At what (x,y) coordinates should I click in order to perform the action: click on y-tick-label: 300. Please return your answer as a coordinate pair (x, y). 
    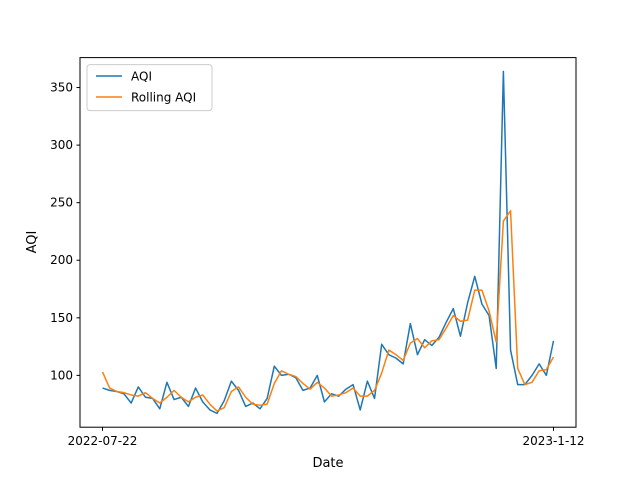
    Looking at the image, I should click on (61, 145).